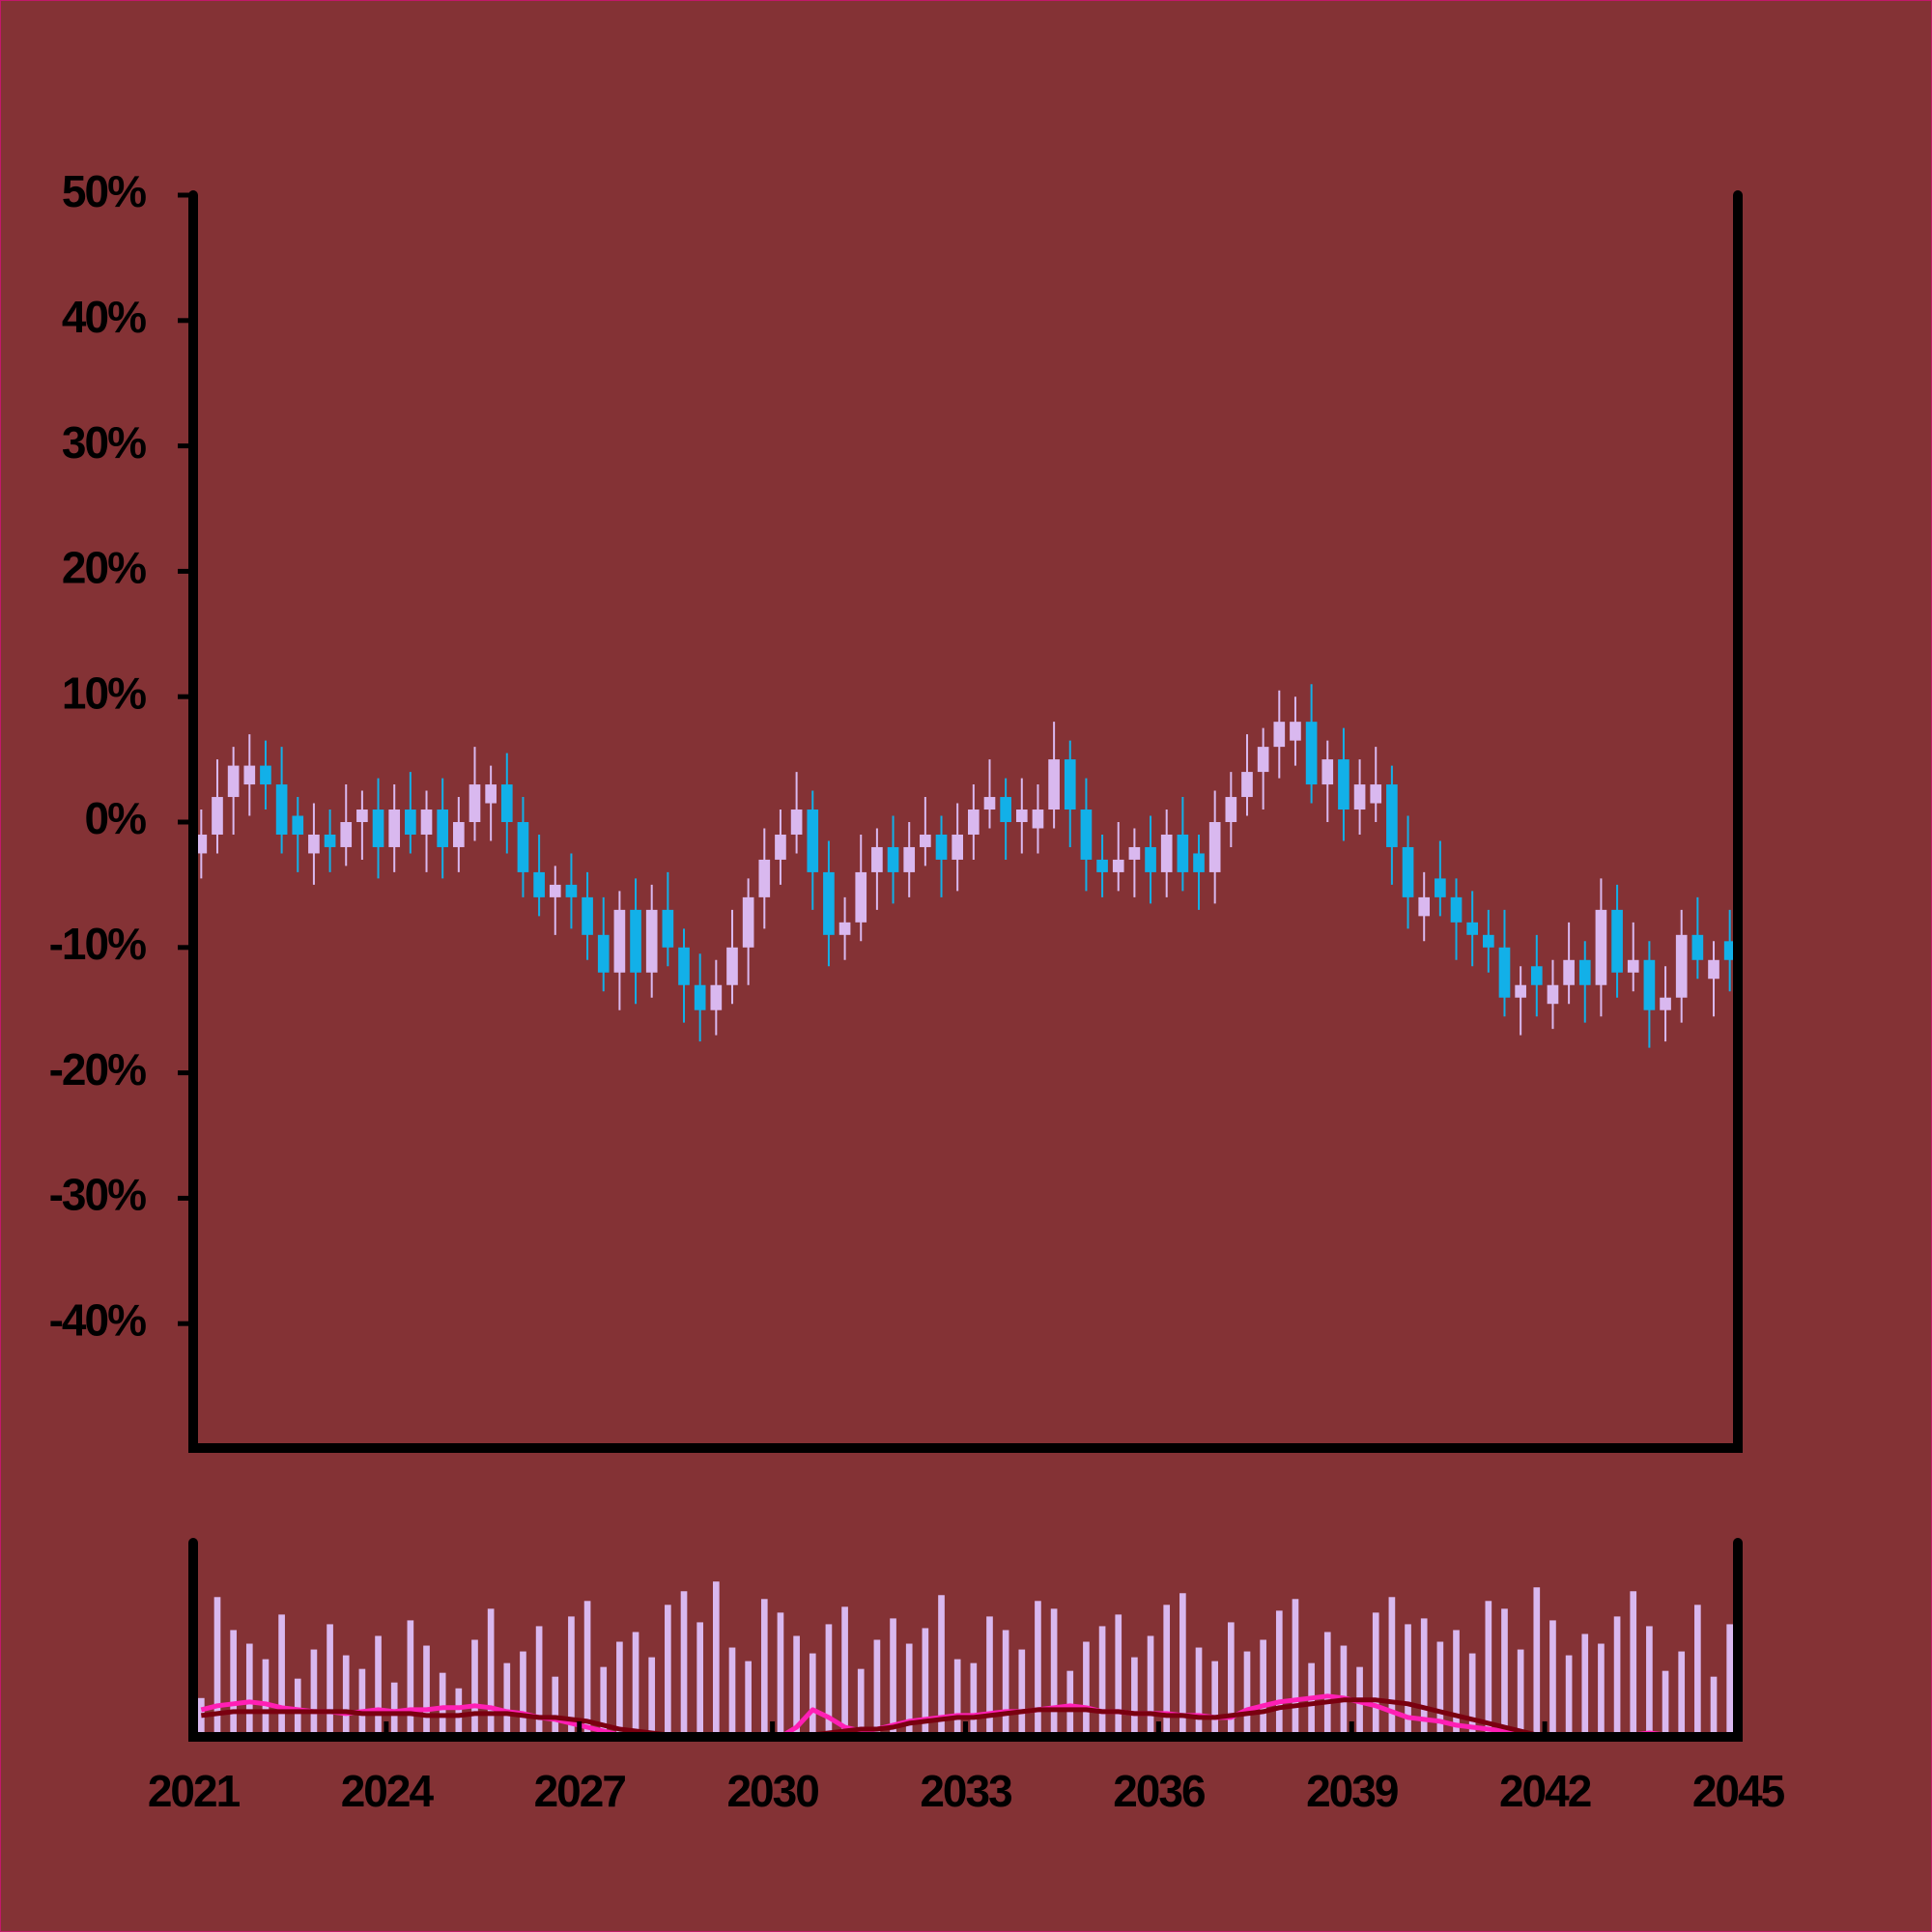 Image resolution: width=1932 pixels, height=1932 pixels. I want to click on x-tick-label: 2030, so click(772, 1791).